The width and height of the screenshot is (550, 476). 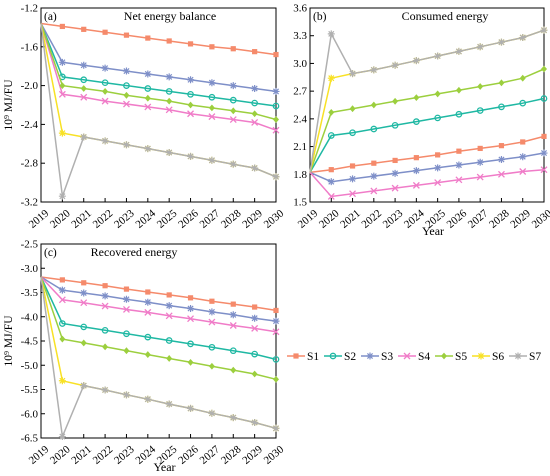 What do you see at coordinates (134, 252) in the screenshot?
I see `panel-title: Recovered energy` at bounding box center [134, 252].